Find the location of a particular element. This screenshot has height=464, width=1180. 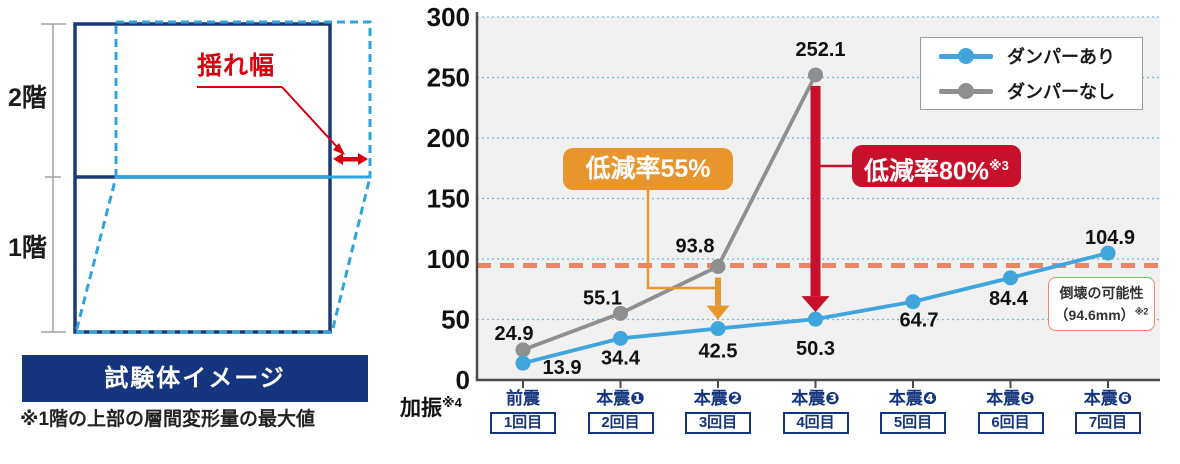

floor2-label: 2階 is located at coordinates (27, 98).